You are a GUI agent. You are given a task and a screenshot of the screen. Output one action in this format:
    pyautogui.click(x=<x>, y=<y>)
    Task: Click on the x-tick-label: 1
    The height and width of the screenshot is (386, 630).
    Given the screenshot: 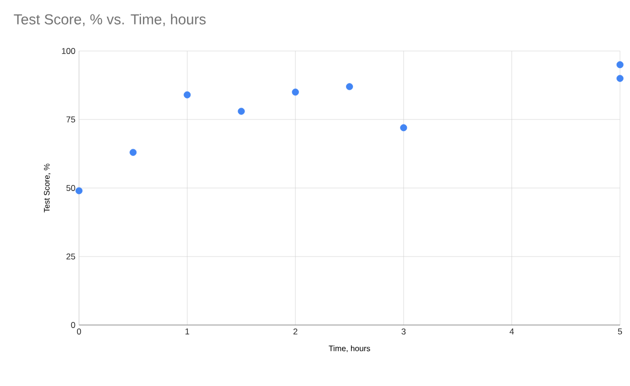 What is the action you would take?
    pyautogui.click(x=187, y=331)
    